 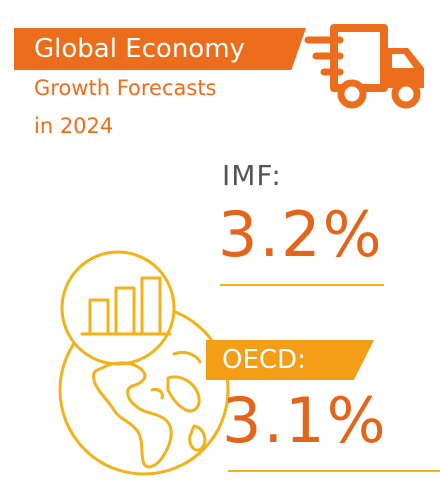 What do you see at coordinates (264, 360) in the screenshot?
I see `oecd-label: OECD:` at bounding box center [264, 360].